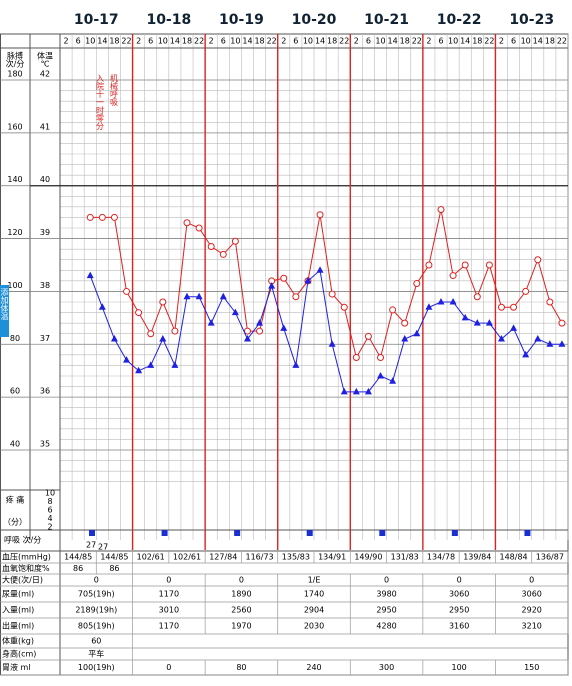  Describe the element at coordinates (96, 626) in the screenshot. I see `table-cell: 805(19h)` at that location.